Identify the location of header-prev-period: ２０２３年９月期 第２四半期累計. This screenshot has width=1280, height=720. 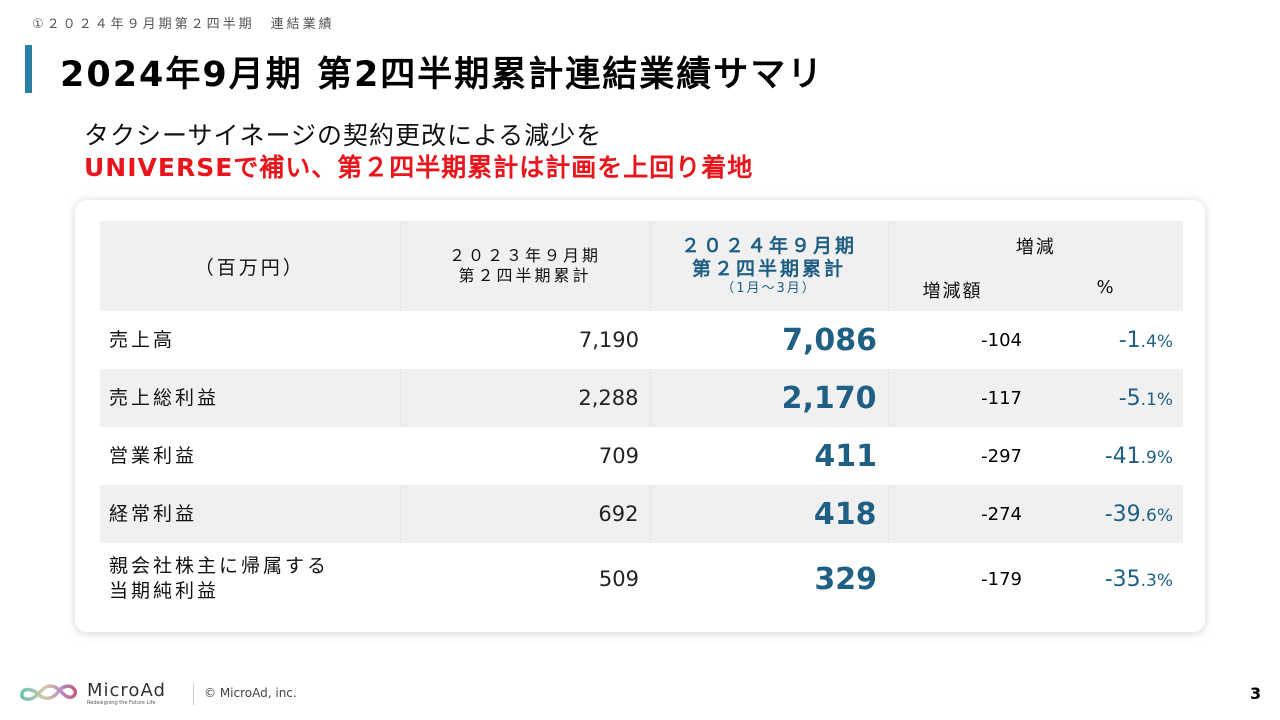
(525, 266).